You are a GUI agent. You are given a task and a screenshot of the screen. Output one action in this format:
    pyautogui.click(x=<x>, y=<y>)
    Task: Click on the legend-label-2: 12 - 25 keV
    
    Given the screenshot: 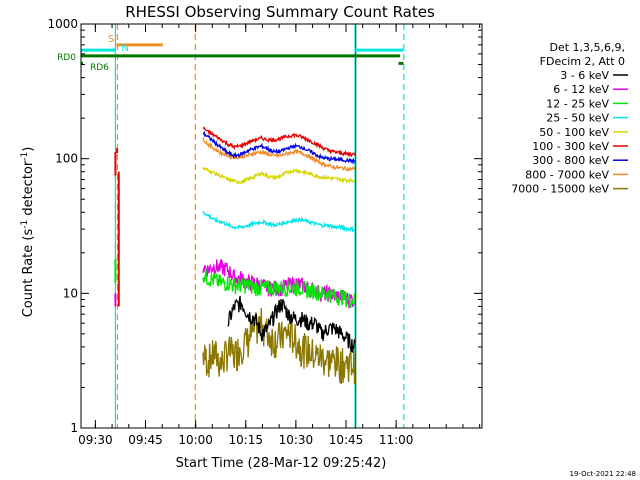 What is the action you would take?
    pyautogui.click(x=577, y=103)
    